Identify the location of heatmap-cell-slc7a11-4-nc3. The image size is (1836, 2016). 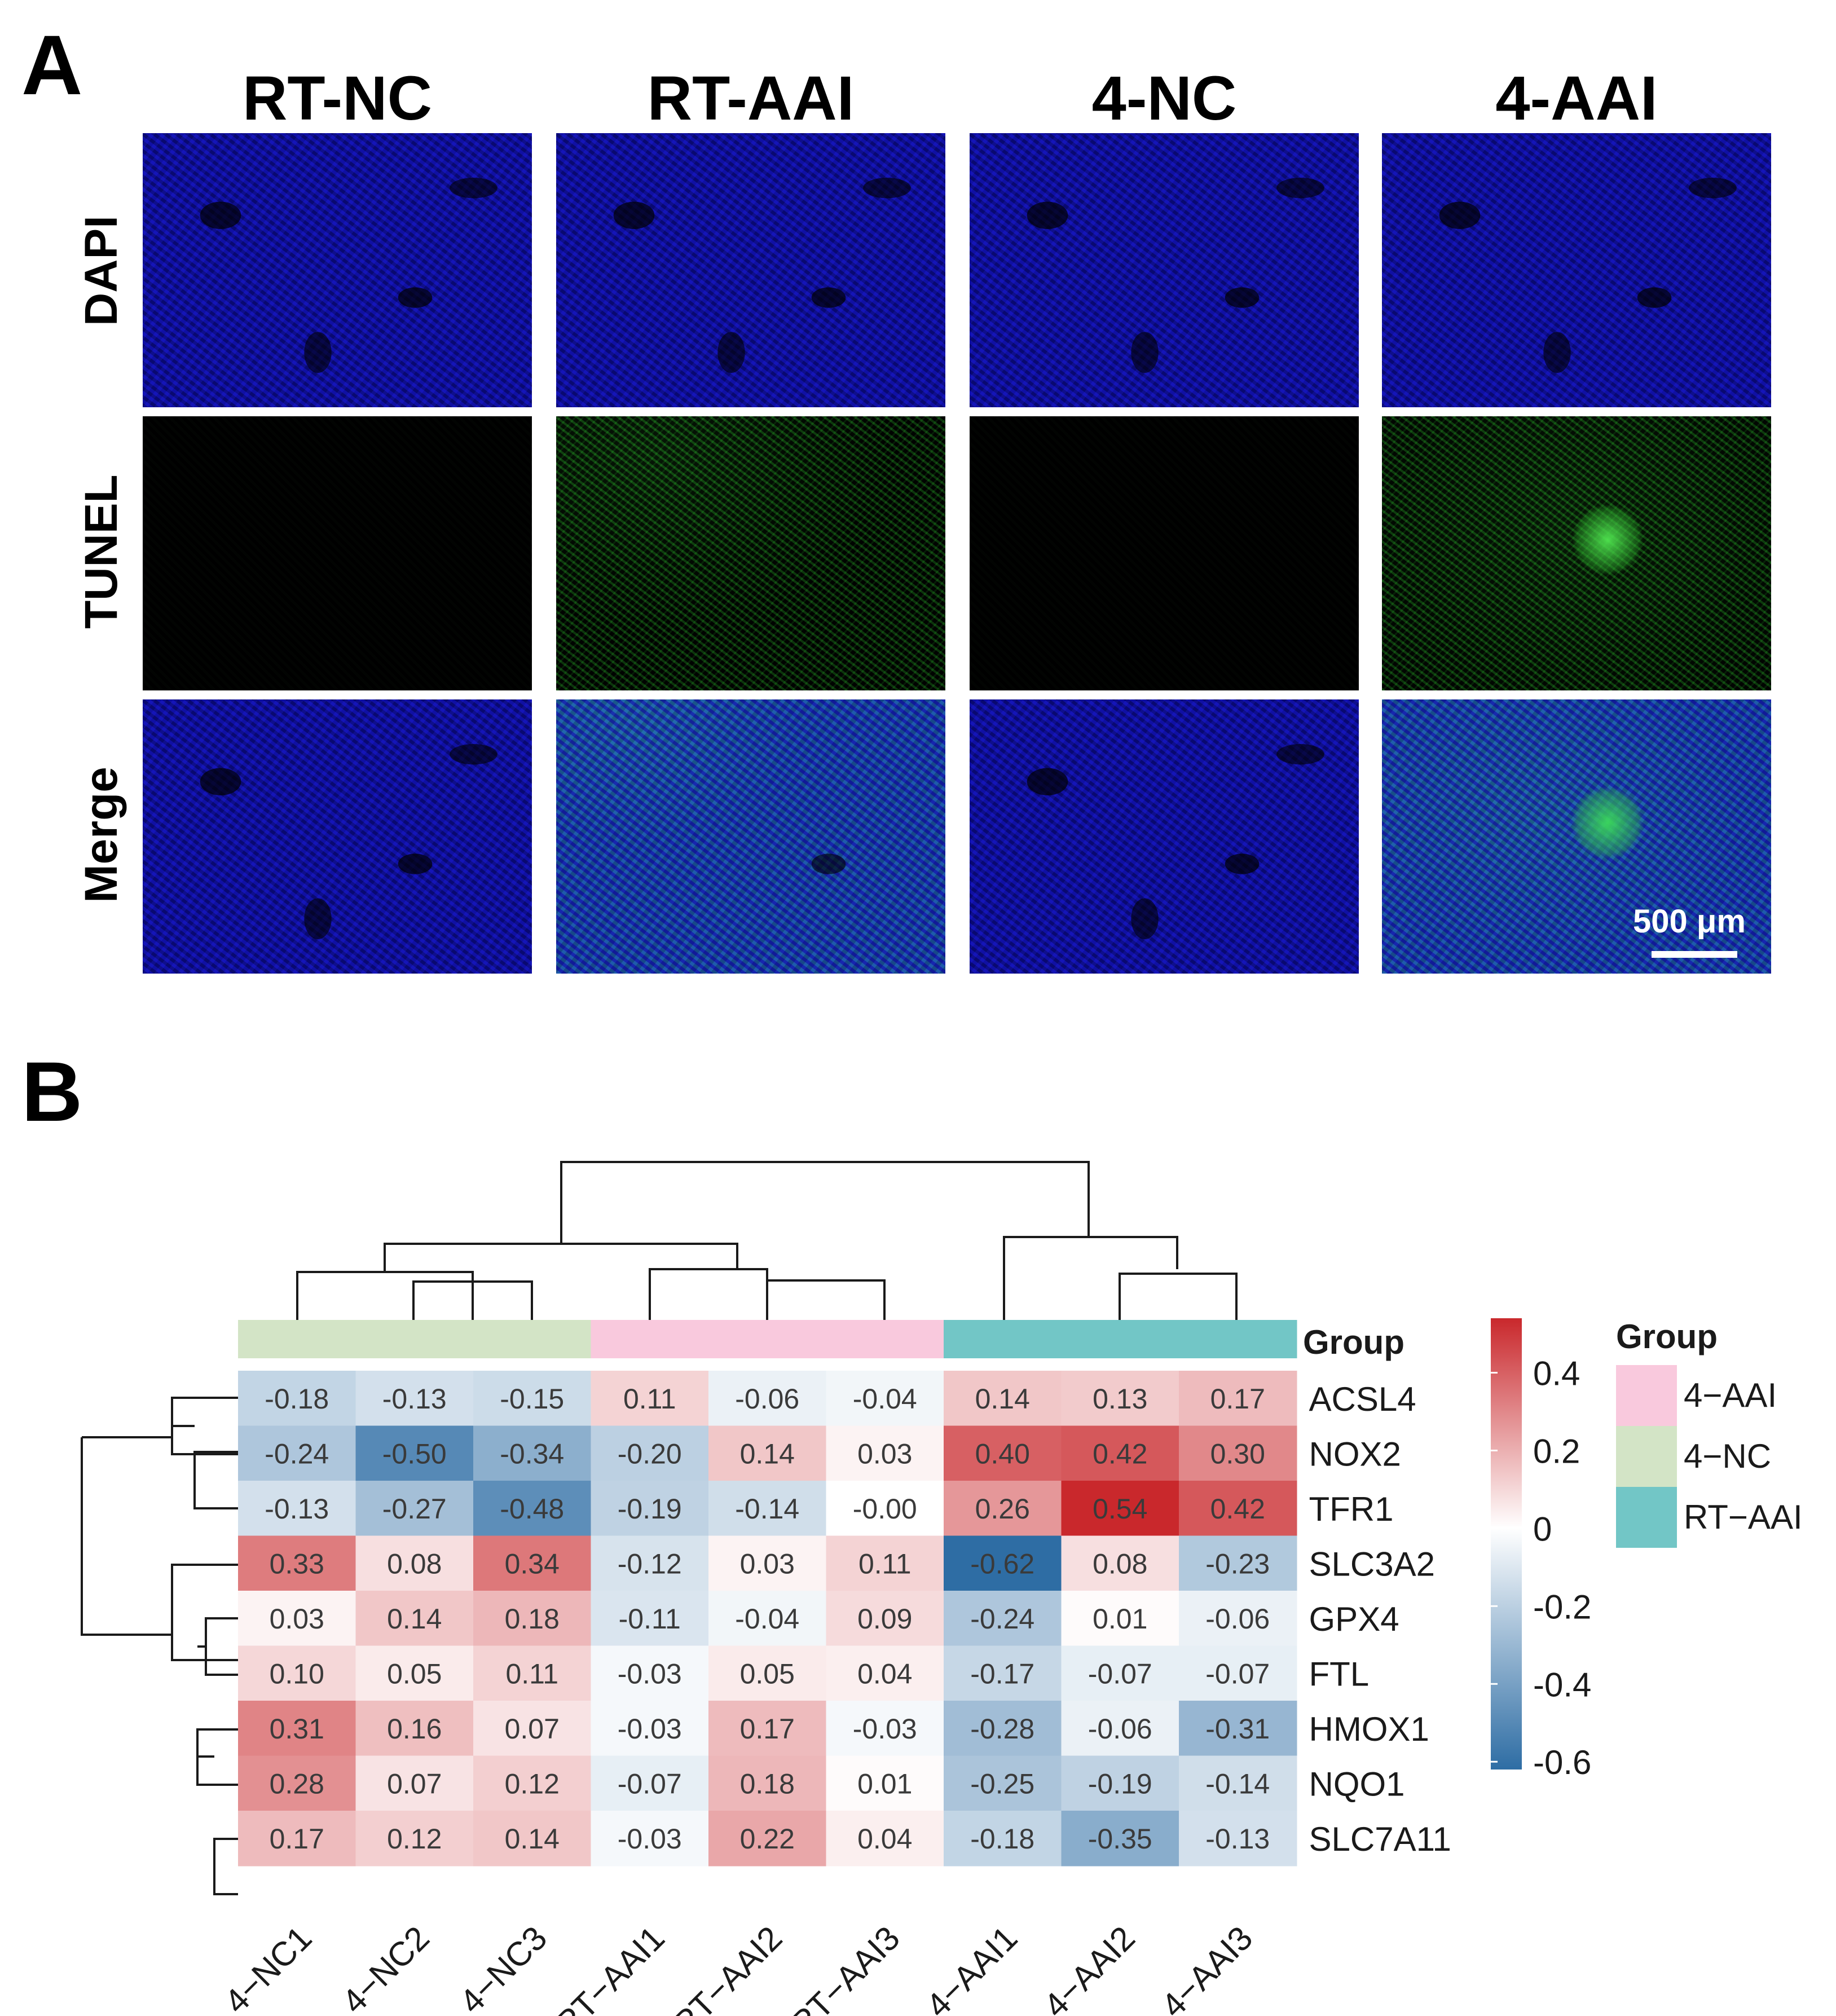
(532, 1839).